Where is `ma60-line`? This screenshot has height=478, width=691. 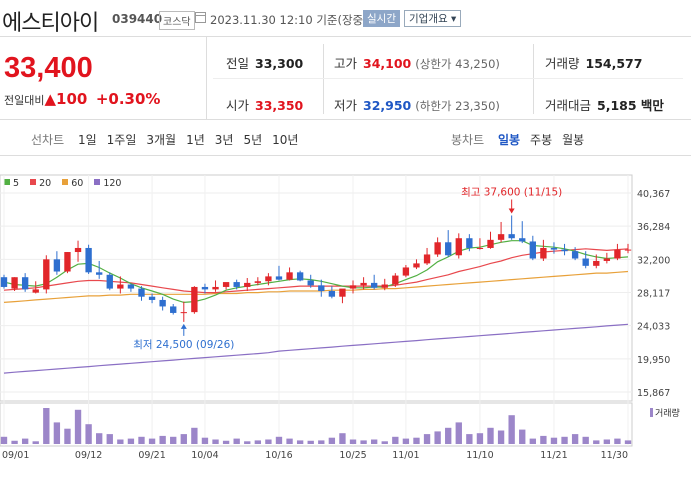 ma60-line is located at coordinates (316, 286).